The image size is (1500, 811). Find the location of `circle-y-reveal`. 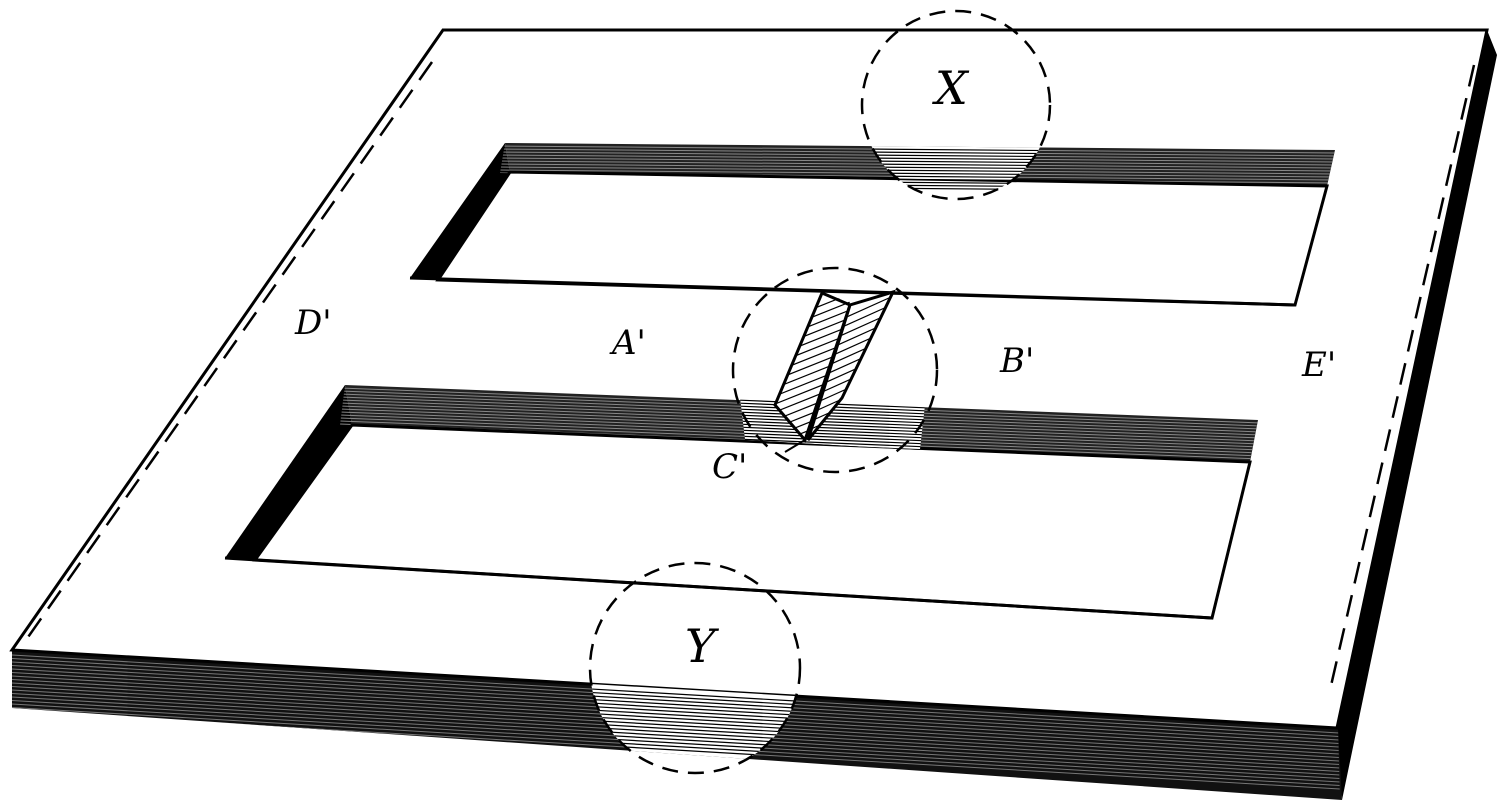

circle-y-reveal is located at coordinates (695, 711).